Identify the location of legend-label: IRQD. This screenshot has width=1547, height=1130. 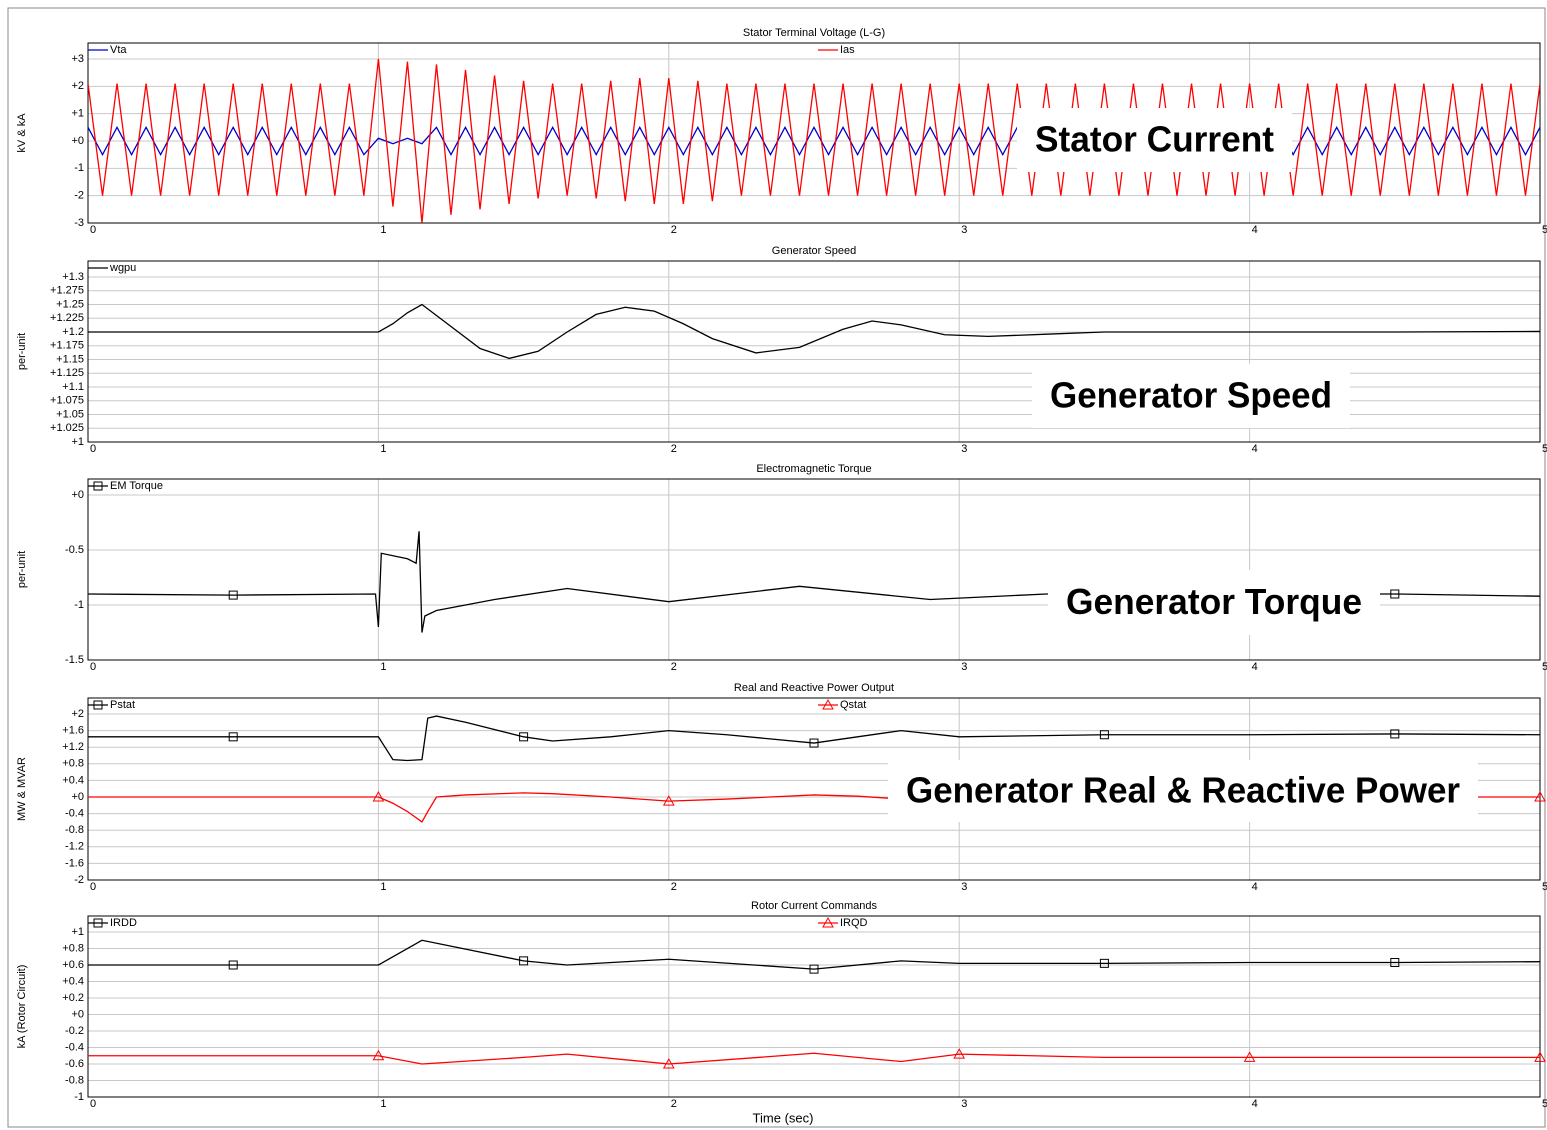
(854, 923).